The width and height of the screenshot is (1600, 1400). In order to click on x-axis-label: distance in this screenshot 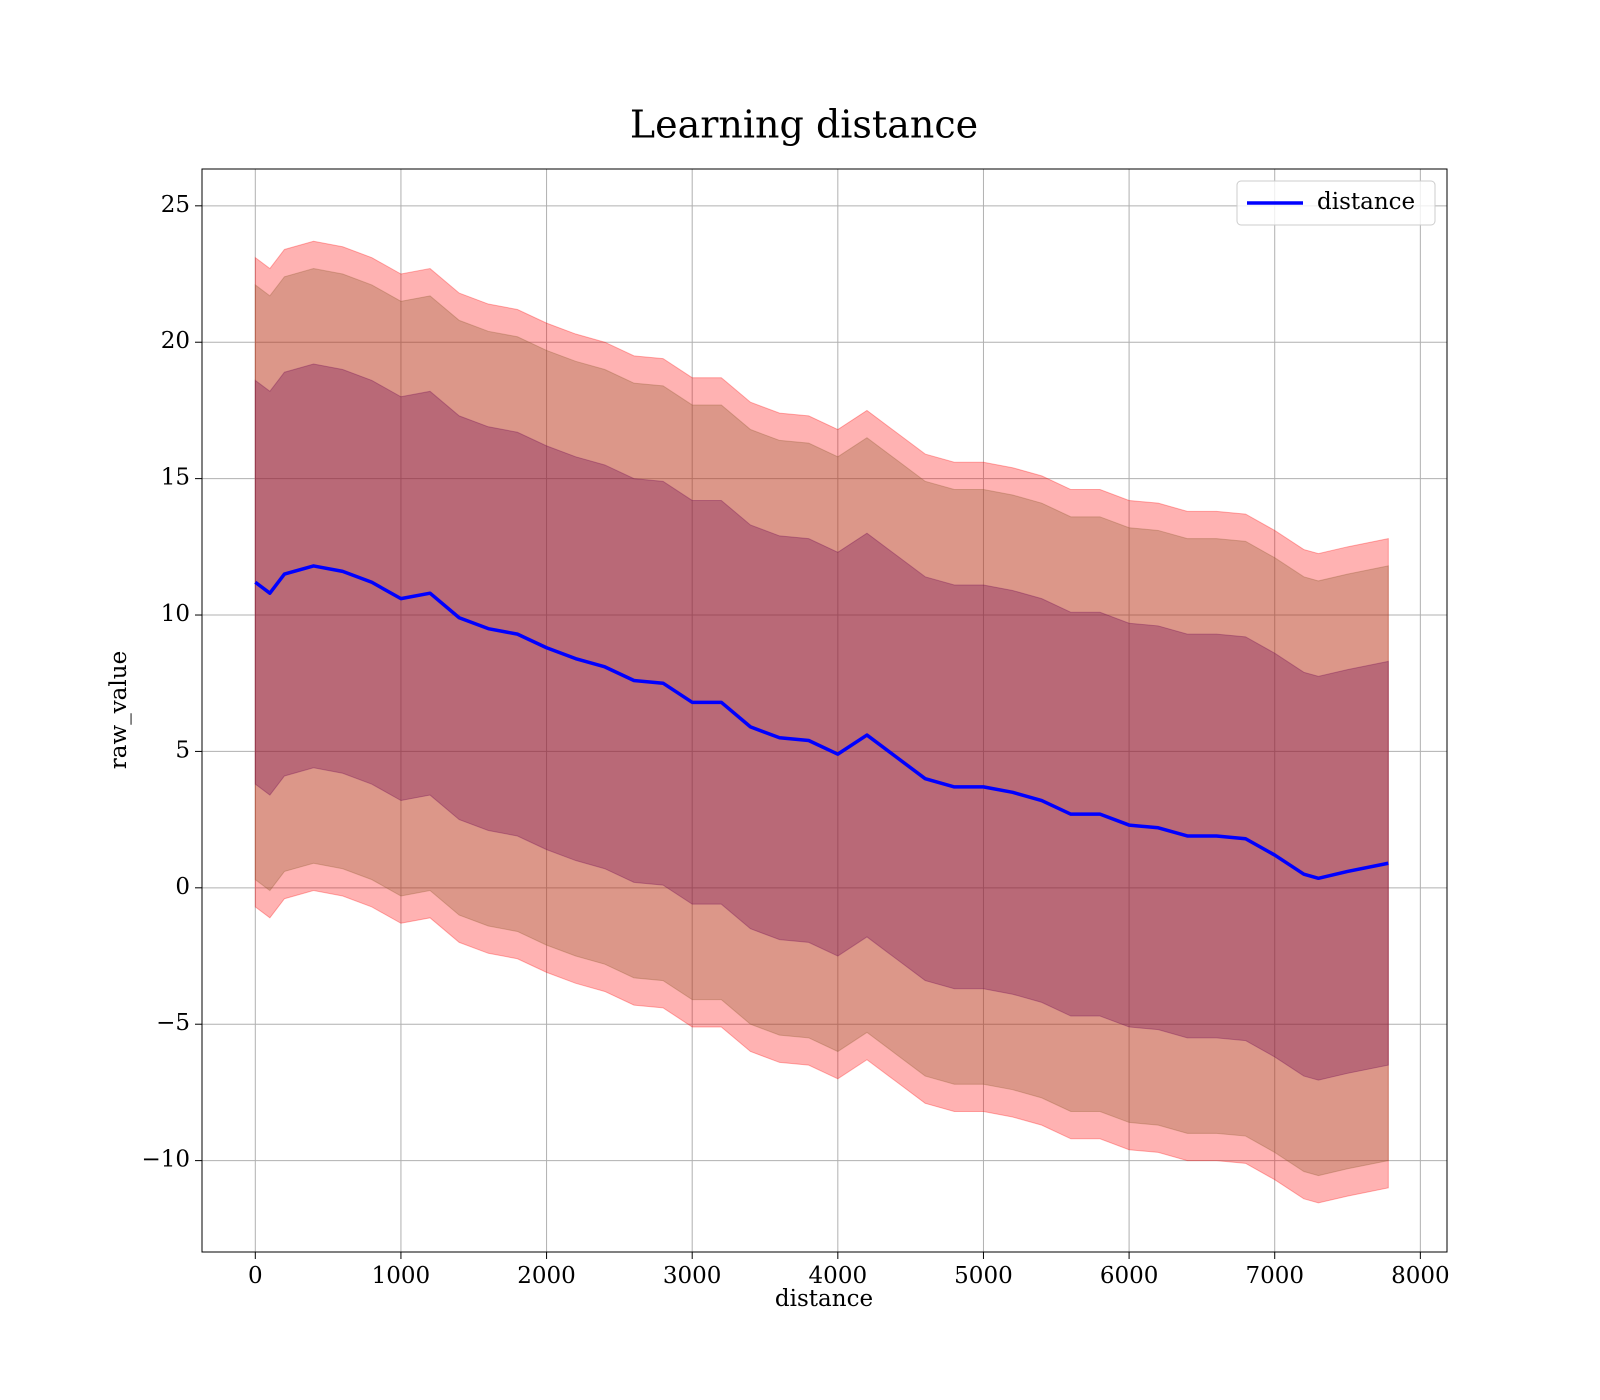, I will do `click(824, 1299)`.